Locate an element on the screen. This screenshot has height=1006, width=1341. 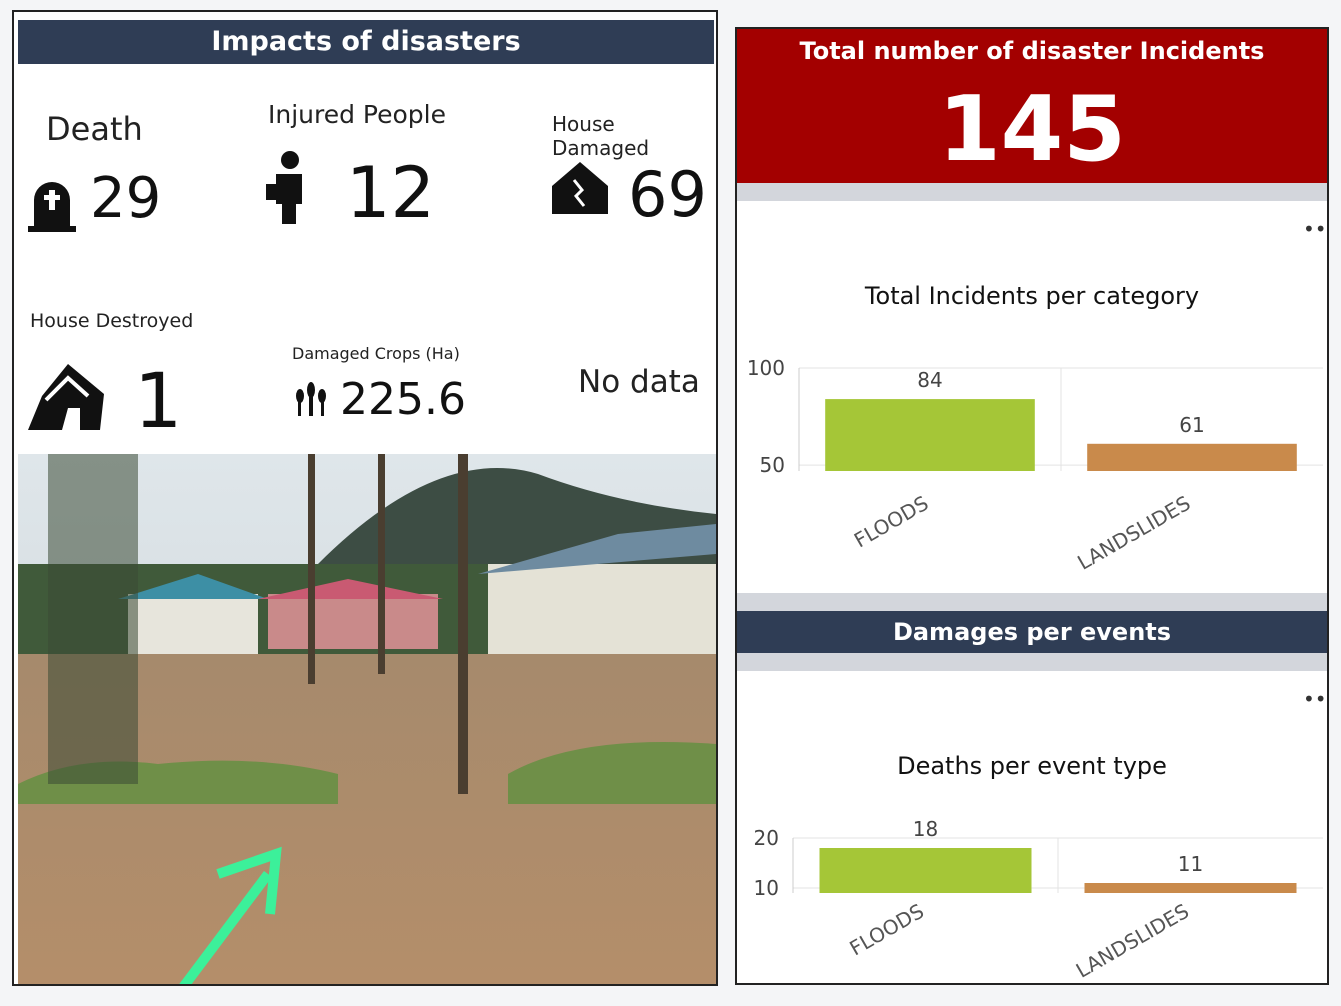
section-title: Damages per events is located at coordinates (1032, 632).